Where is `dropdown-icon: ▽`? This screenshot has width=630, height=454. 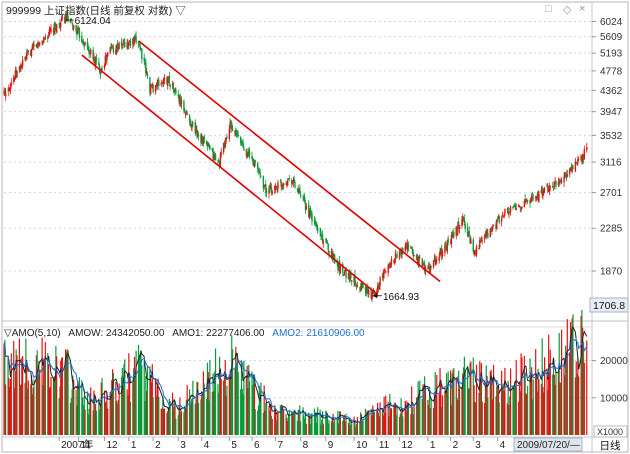 dropdown-icon: ▽ is located at coordinates (180, 11).